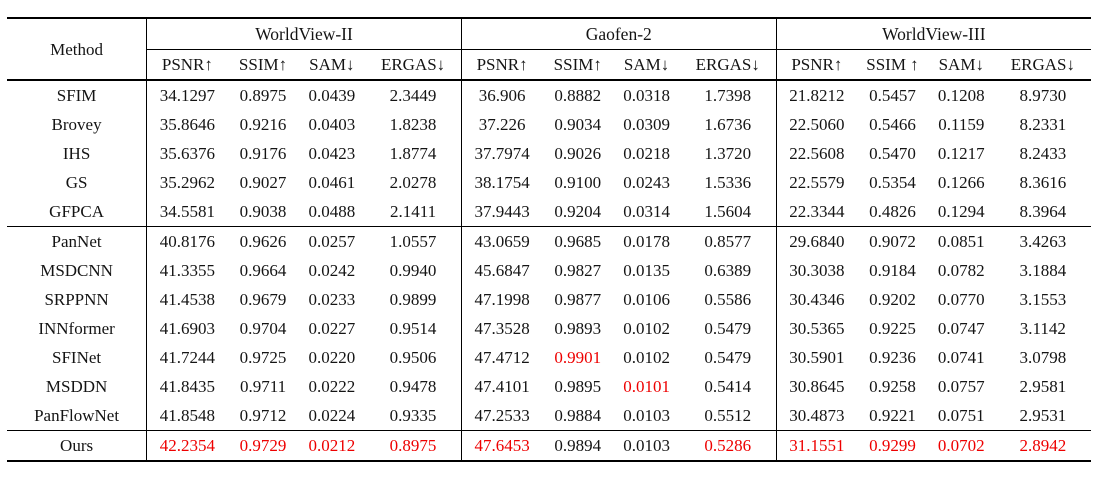  I want to click on value-cell: 0.8975, so click(263, 95).